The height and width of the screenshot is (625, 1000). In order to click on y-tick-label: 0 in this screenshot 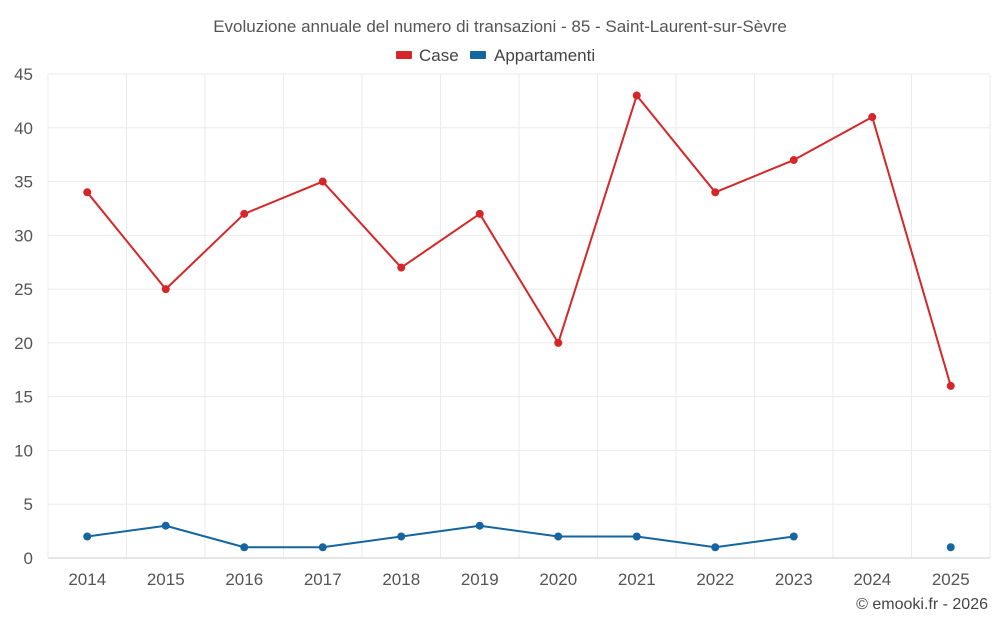, I will do `click(28, 558)`.